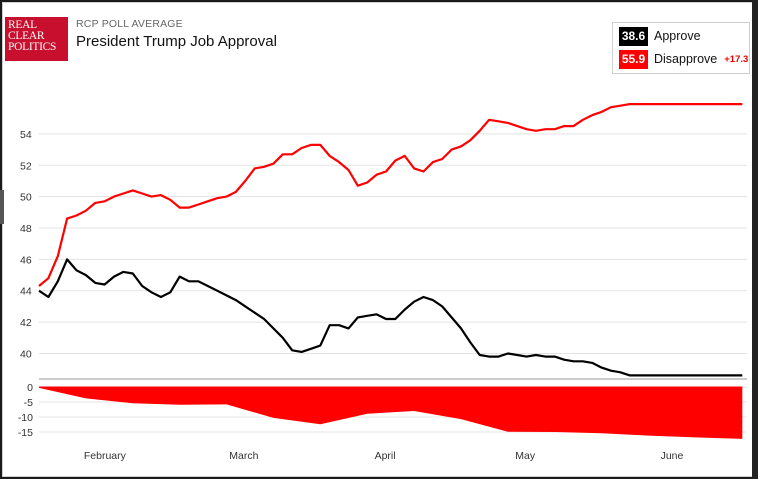 This screenshot has width=758, height=479. What do you see at coordinates (26, 36) in the screenshot?
I see `logo-line-2: CLEAR` at bounding box center [26, 36].